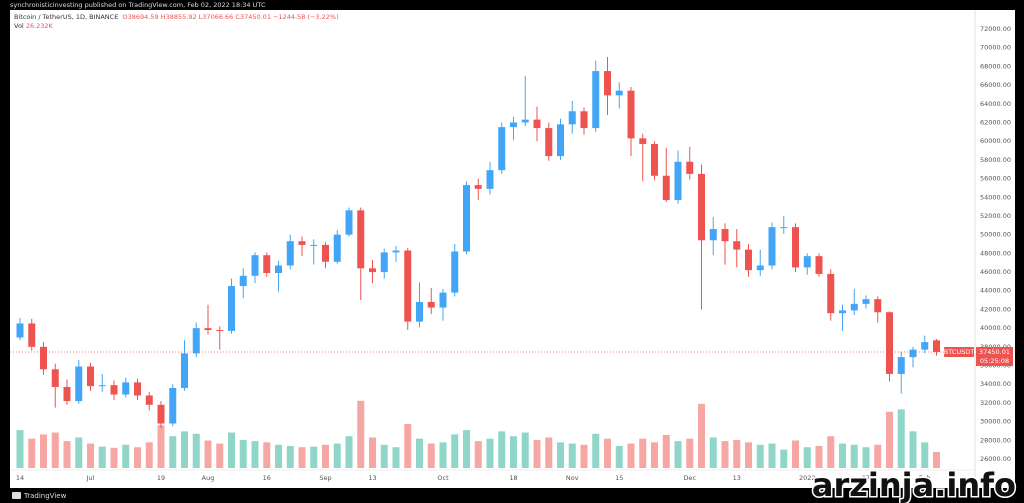 This screenshot has height=503, width=1024. Describe the element at coordinates (325, 478) in the screenshot. I see `x-tick-label: Sep` at that location.